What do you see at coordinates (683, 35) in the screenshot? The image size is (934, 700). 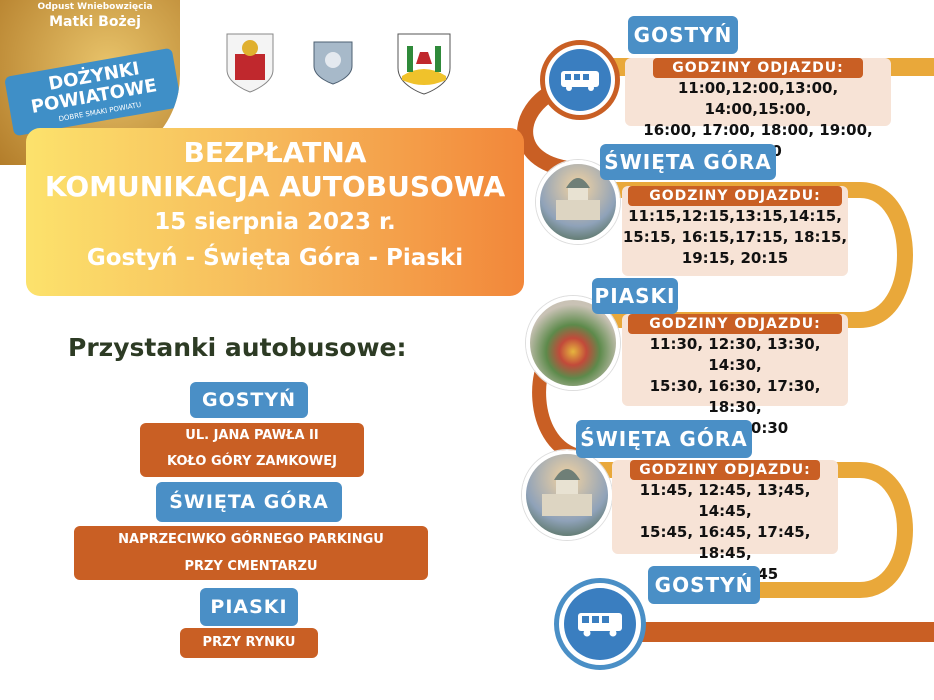 I see `station-gostyn-label: GOSTYŃ` at bounding box center [683, 35].